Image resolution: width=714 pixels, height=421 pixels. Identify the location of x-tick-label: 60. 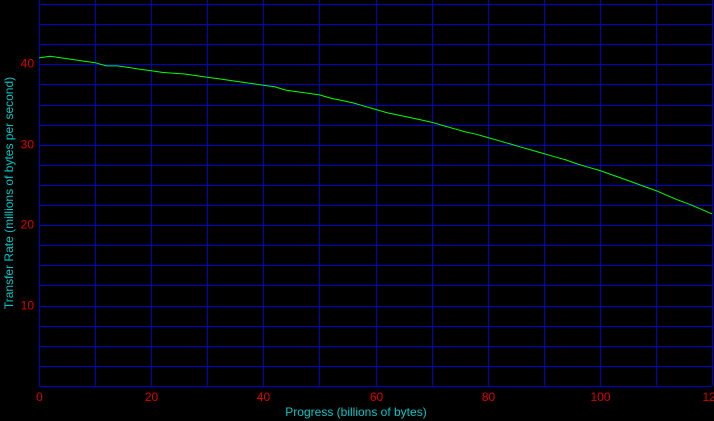
(377, 397).